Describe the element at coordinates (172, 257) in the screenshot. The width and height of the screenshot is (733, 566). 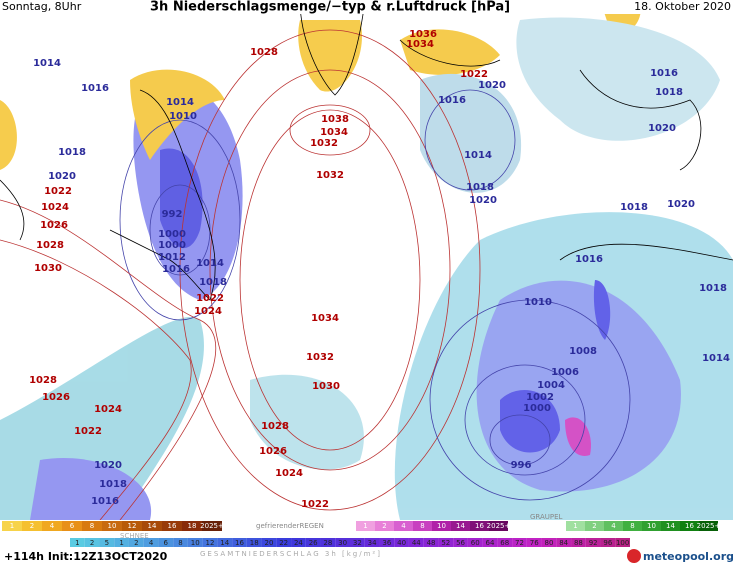
I see `pressure-label: 1012` at that location.